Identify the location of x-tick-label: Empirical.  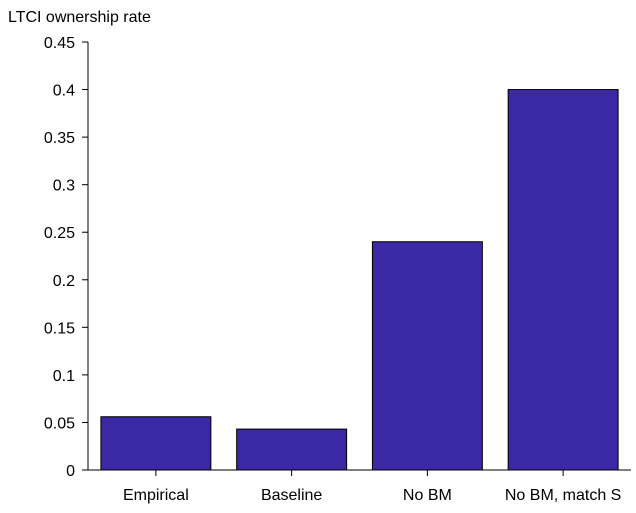
(156, 495).